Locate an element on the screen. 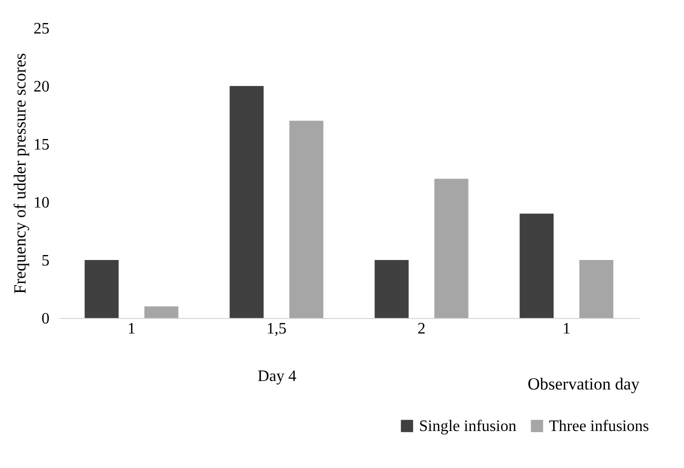  y-axis-title: Frequency of udder pressure scores is located at coordinates (20, 173).